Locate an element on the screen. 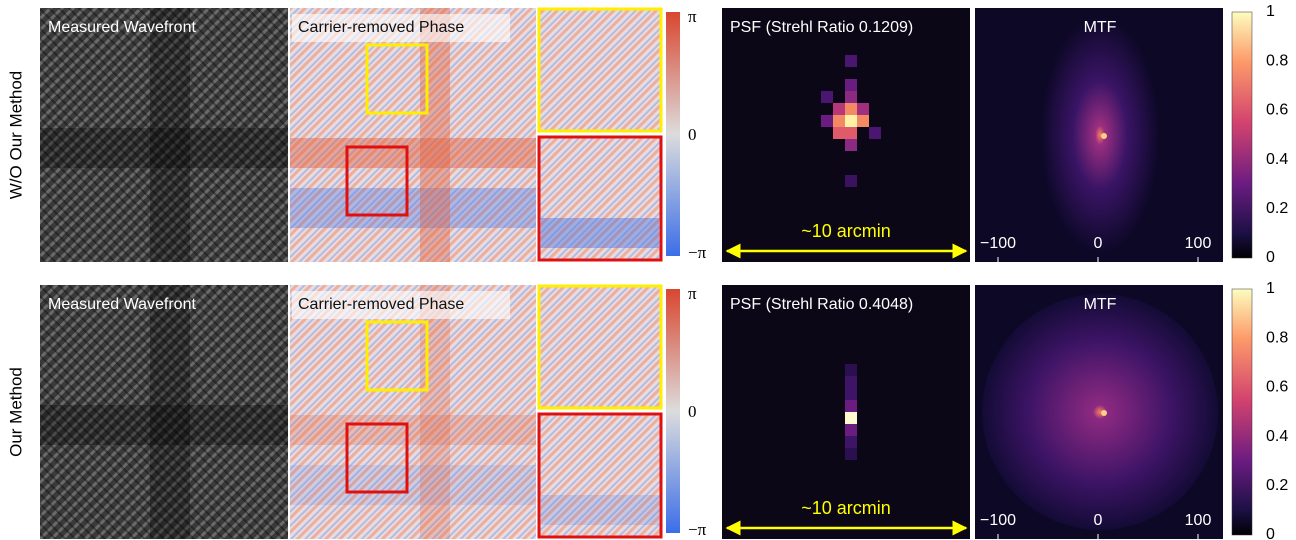 The height and width of the screenshot is (540, 1296). psf-title: PSF (Strehl Ratio 0.1209) is located at coordinates (821, 27).